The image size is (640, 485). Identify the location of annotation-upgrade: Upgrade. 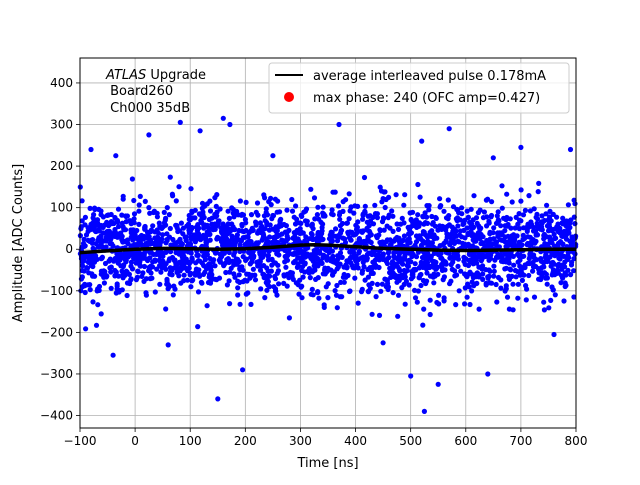
(176, 75).